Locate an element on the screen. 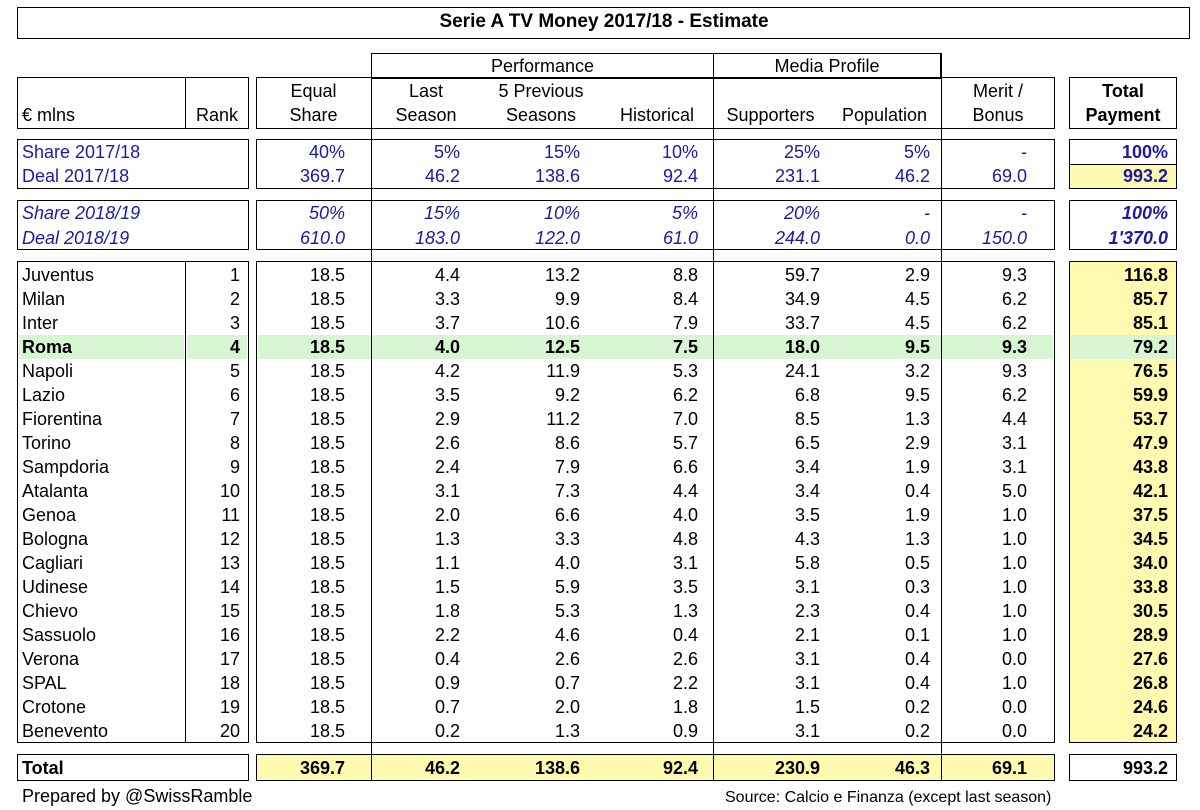 The image size is (1200, 810). totals-cell-supporters: 230.9 is located at coordinates (797, 768).